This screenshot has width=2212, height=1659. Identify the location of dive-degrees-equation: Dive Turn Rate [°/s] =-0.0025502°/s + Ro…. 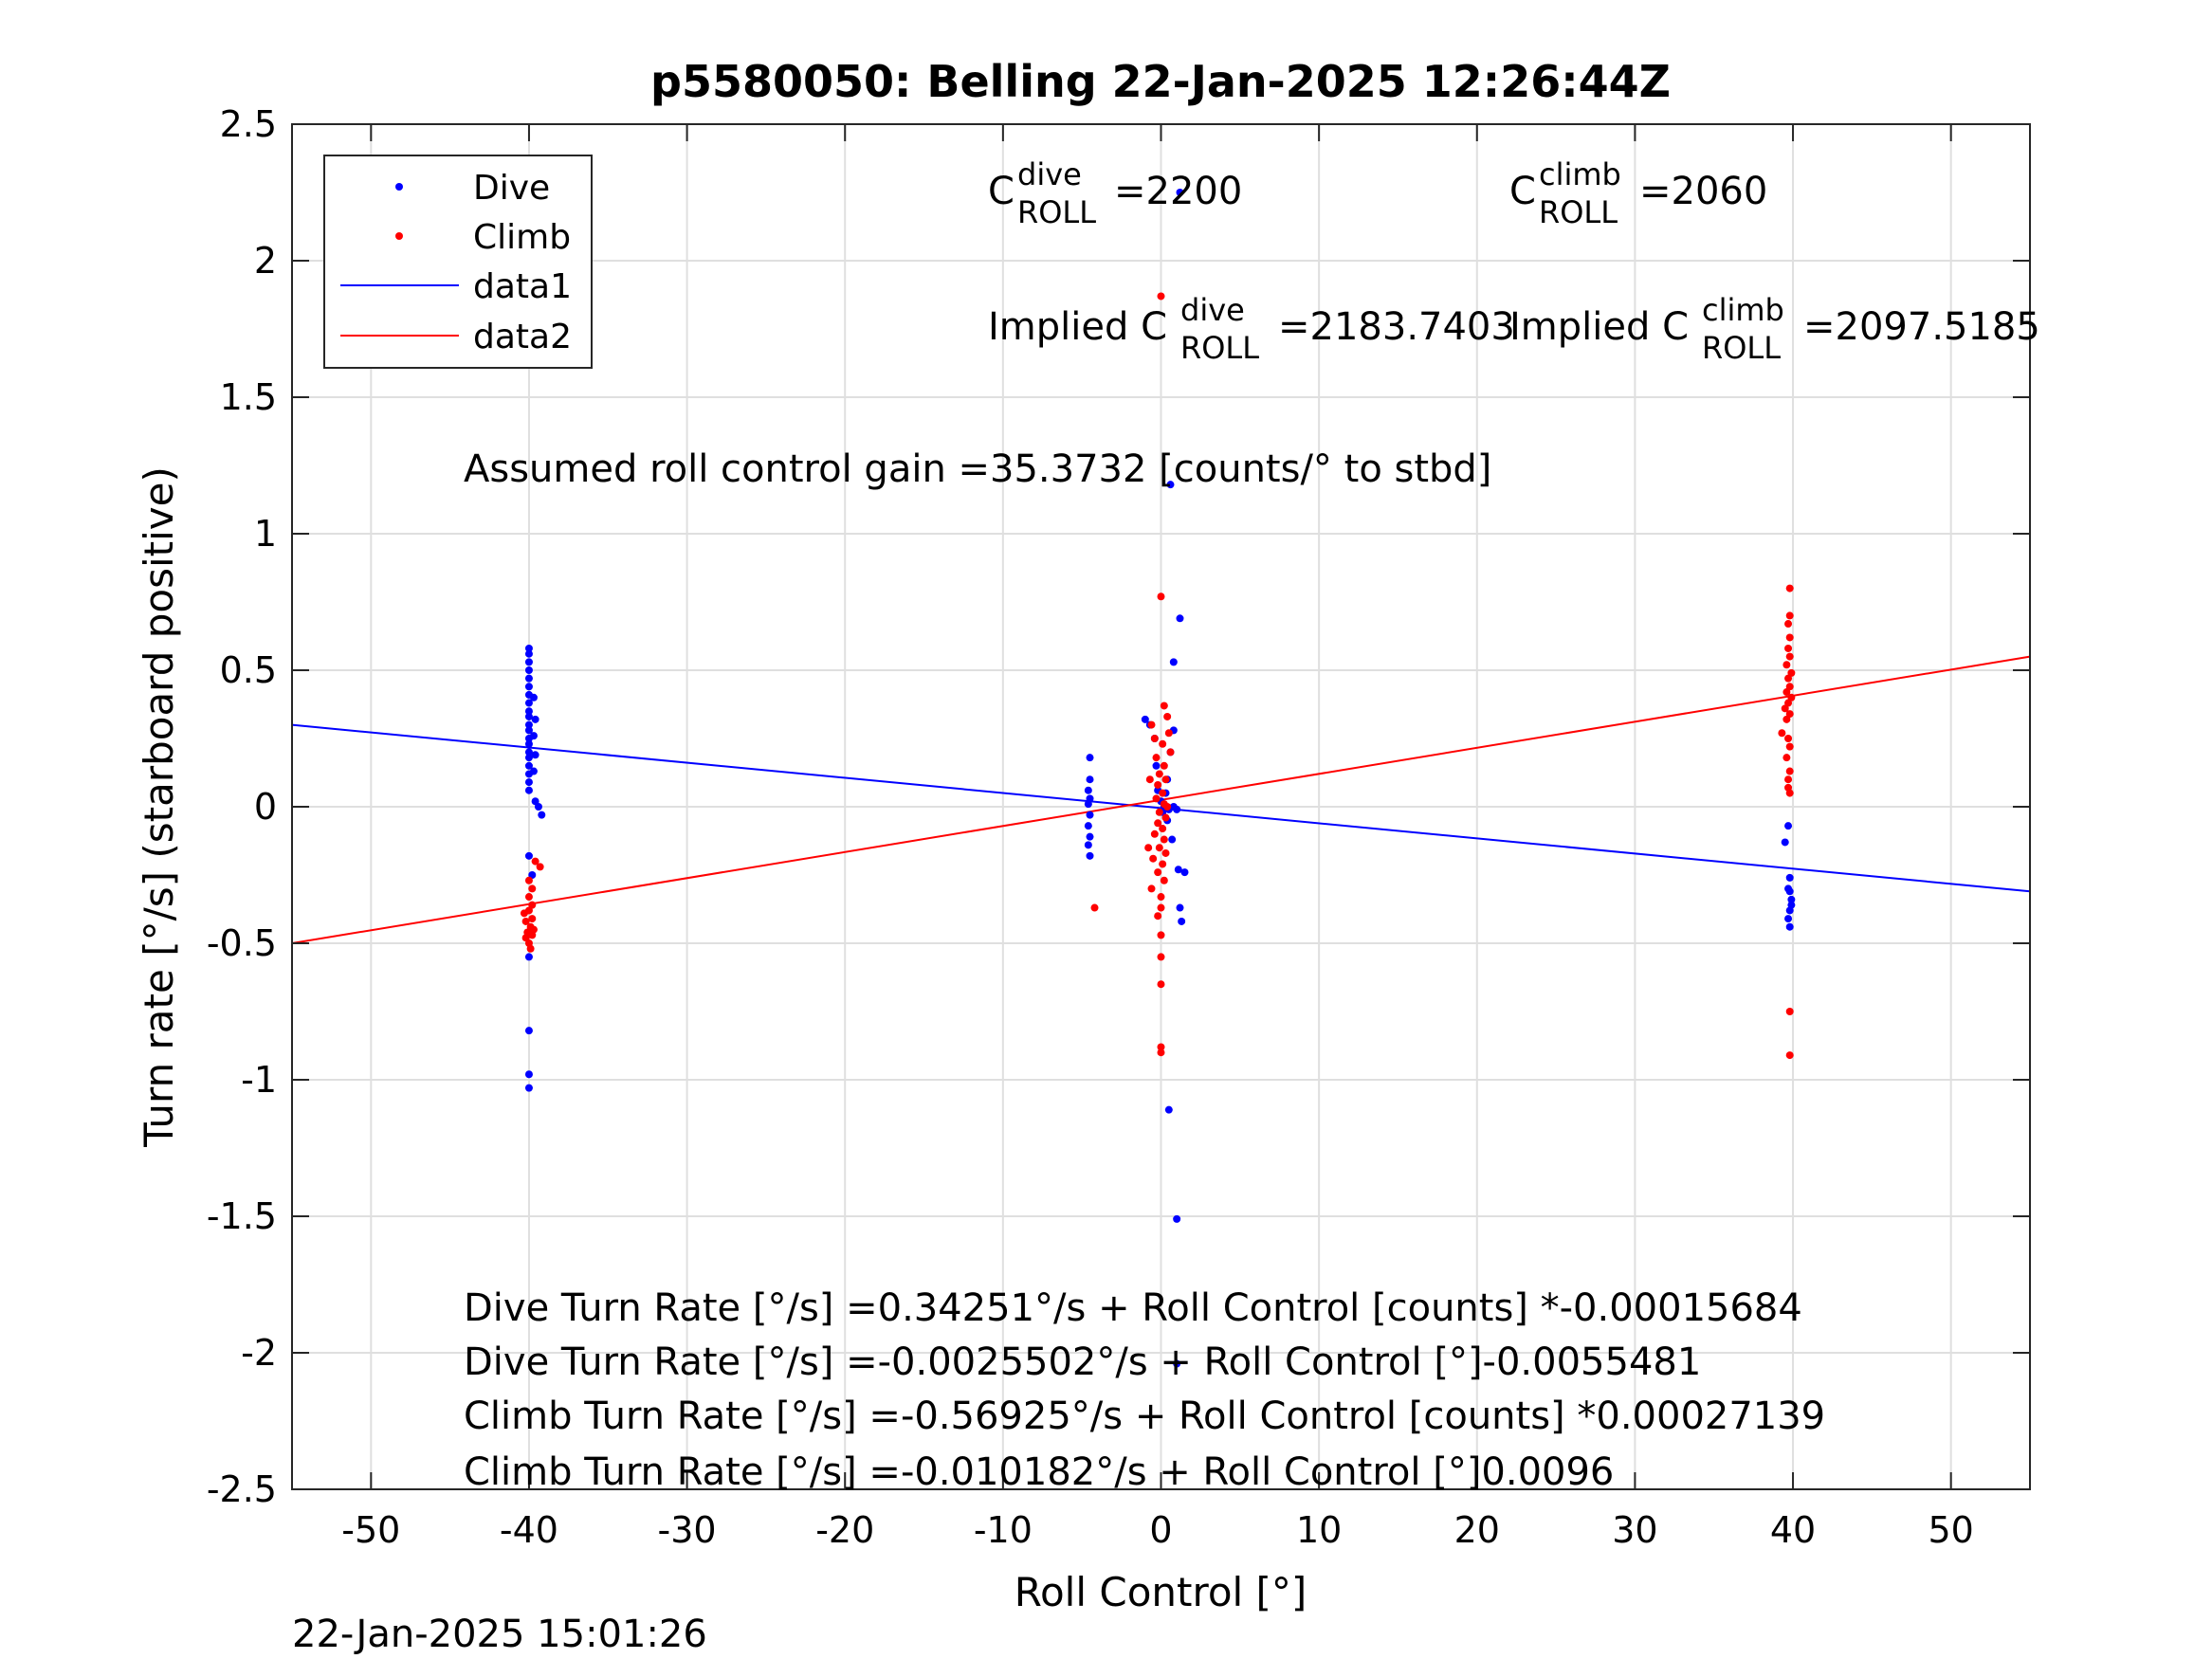
(1082, 1362).